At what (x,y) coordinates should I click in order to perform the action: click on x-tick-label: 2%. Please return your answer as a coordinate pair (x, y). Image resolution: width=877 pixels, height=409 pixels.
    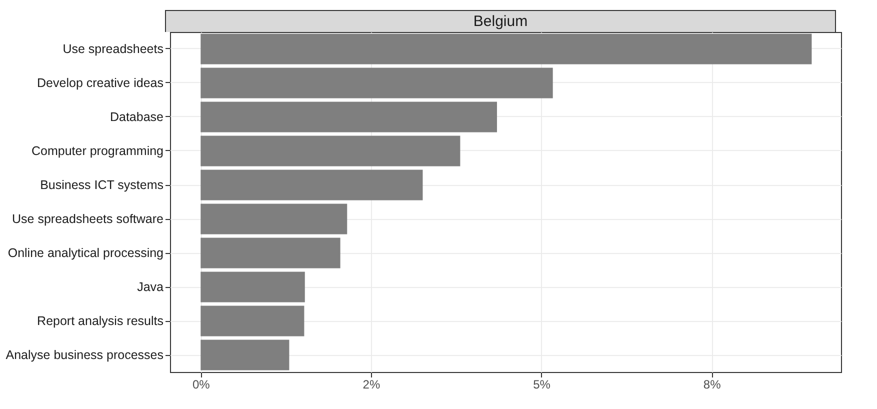
    Looking at the image, I should click on (371, 385).